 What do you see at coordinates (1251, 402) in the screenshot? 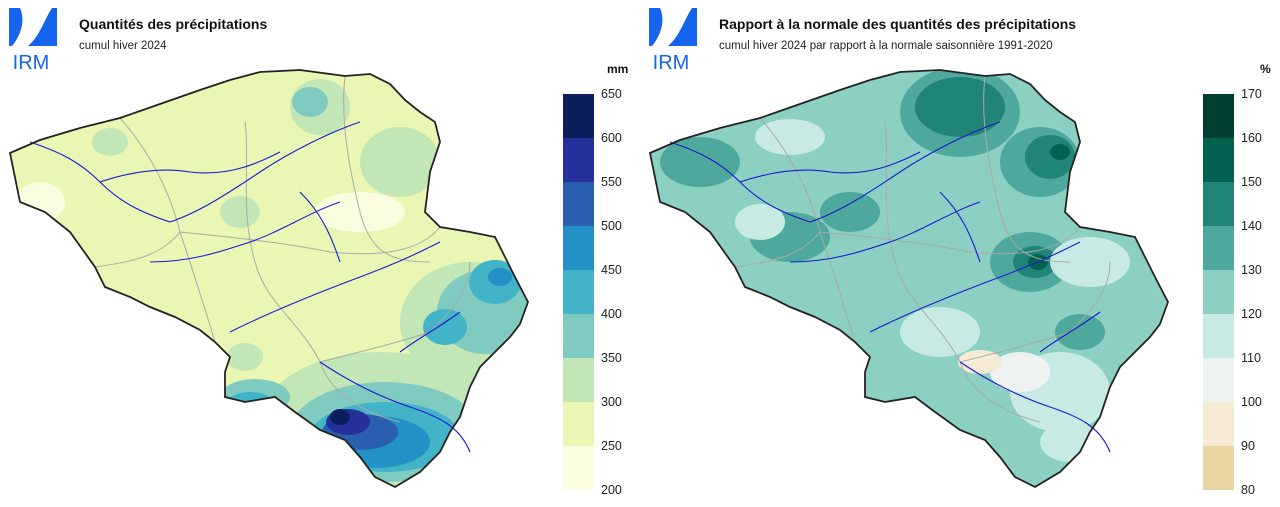
I see `legend-tick-label: 100` at bounding box center [1251, 402].